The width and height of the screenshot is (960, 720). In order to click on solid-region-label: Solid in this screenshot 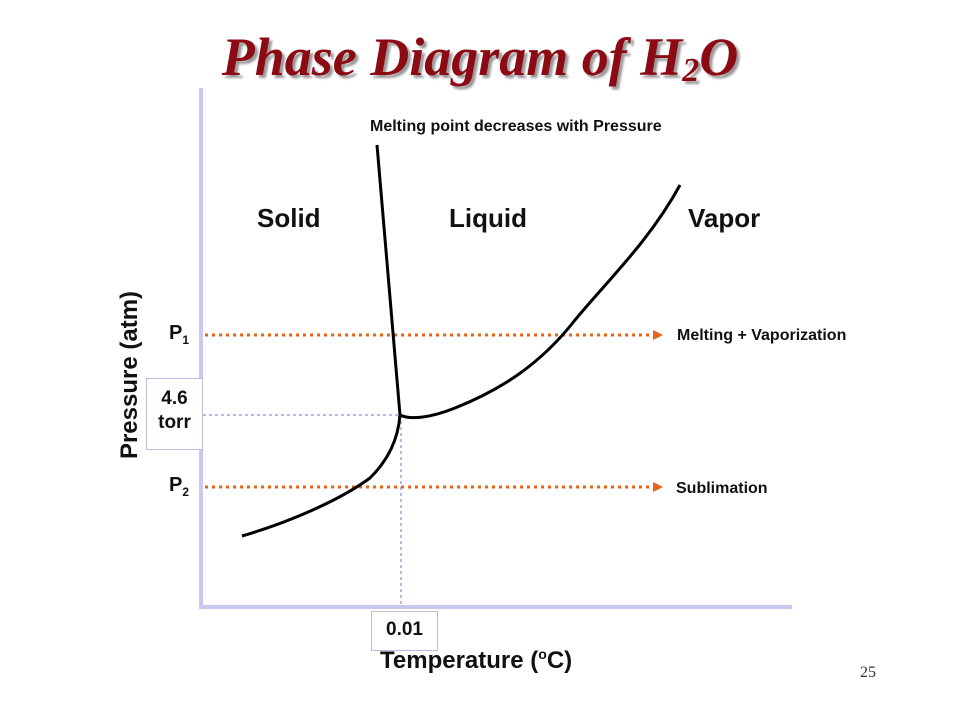, I will do `click(289, 218)`.